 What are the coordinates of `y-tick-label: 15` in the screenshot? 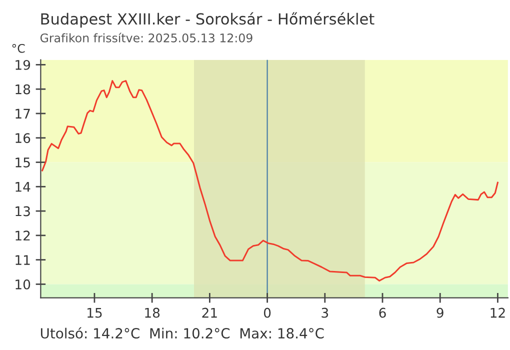 It's located at (23, 163).